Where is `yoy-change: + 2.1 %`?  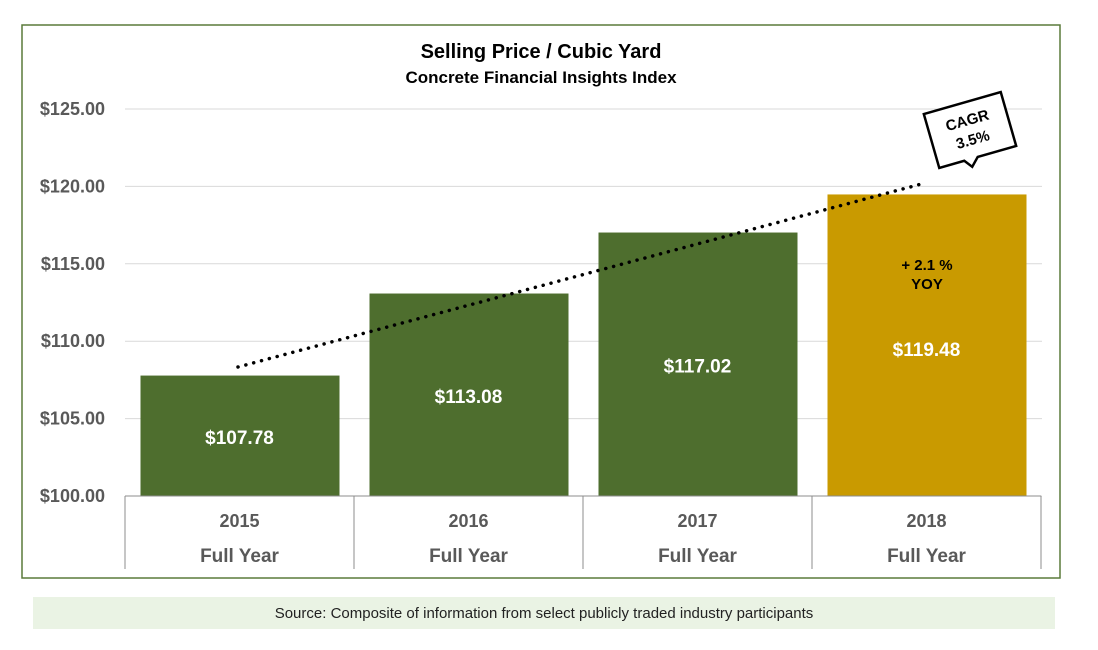
yoy-change: + 2.1 % is located at coordinates (926, 265).